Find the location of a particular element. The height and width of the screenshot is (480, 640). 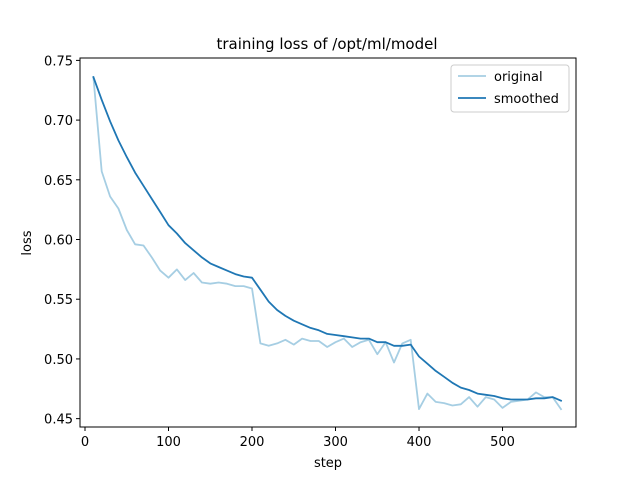

x-tick-label: 200 is located at coordinates (252, 442).